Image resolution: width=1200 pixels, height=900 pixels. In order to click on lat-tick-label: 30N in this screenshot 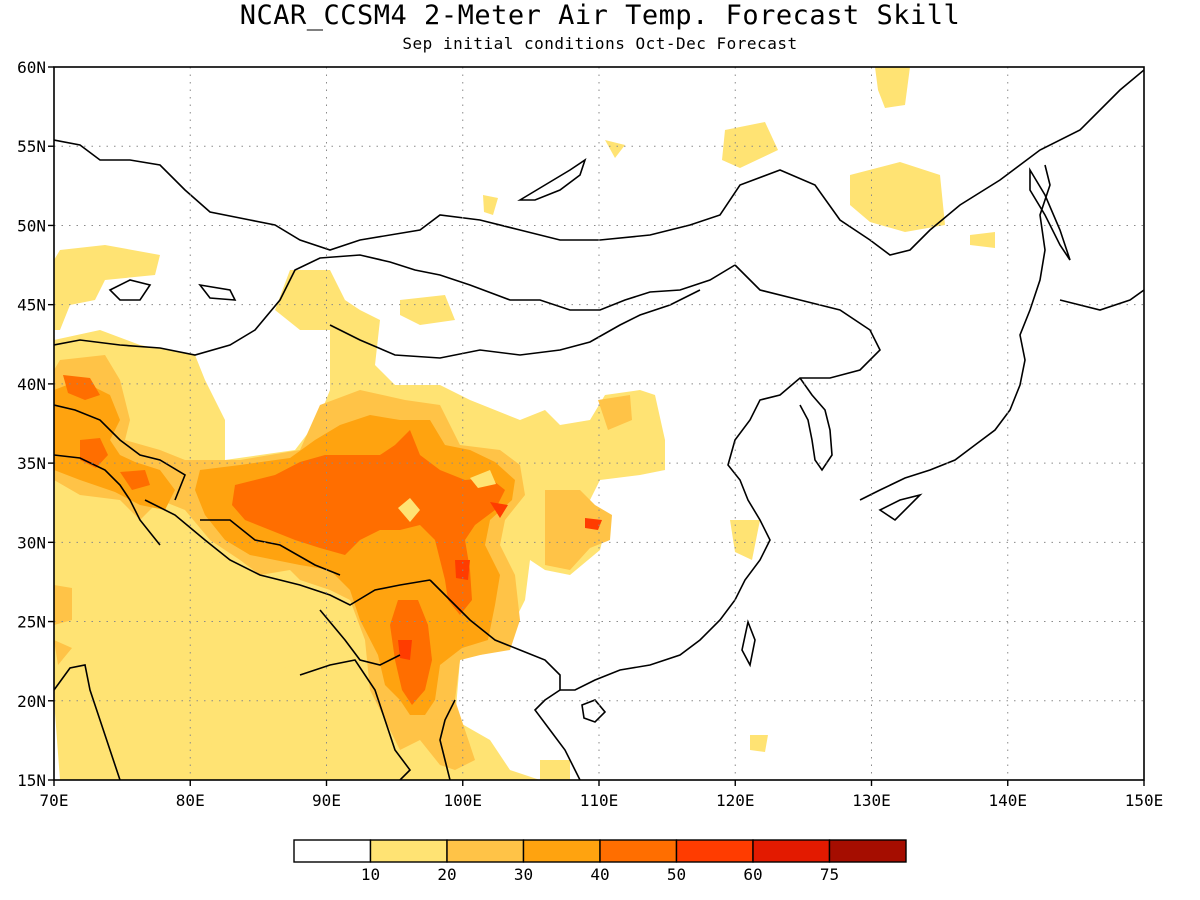, I will do `click(31, 542)`.